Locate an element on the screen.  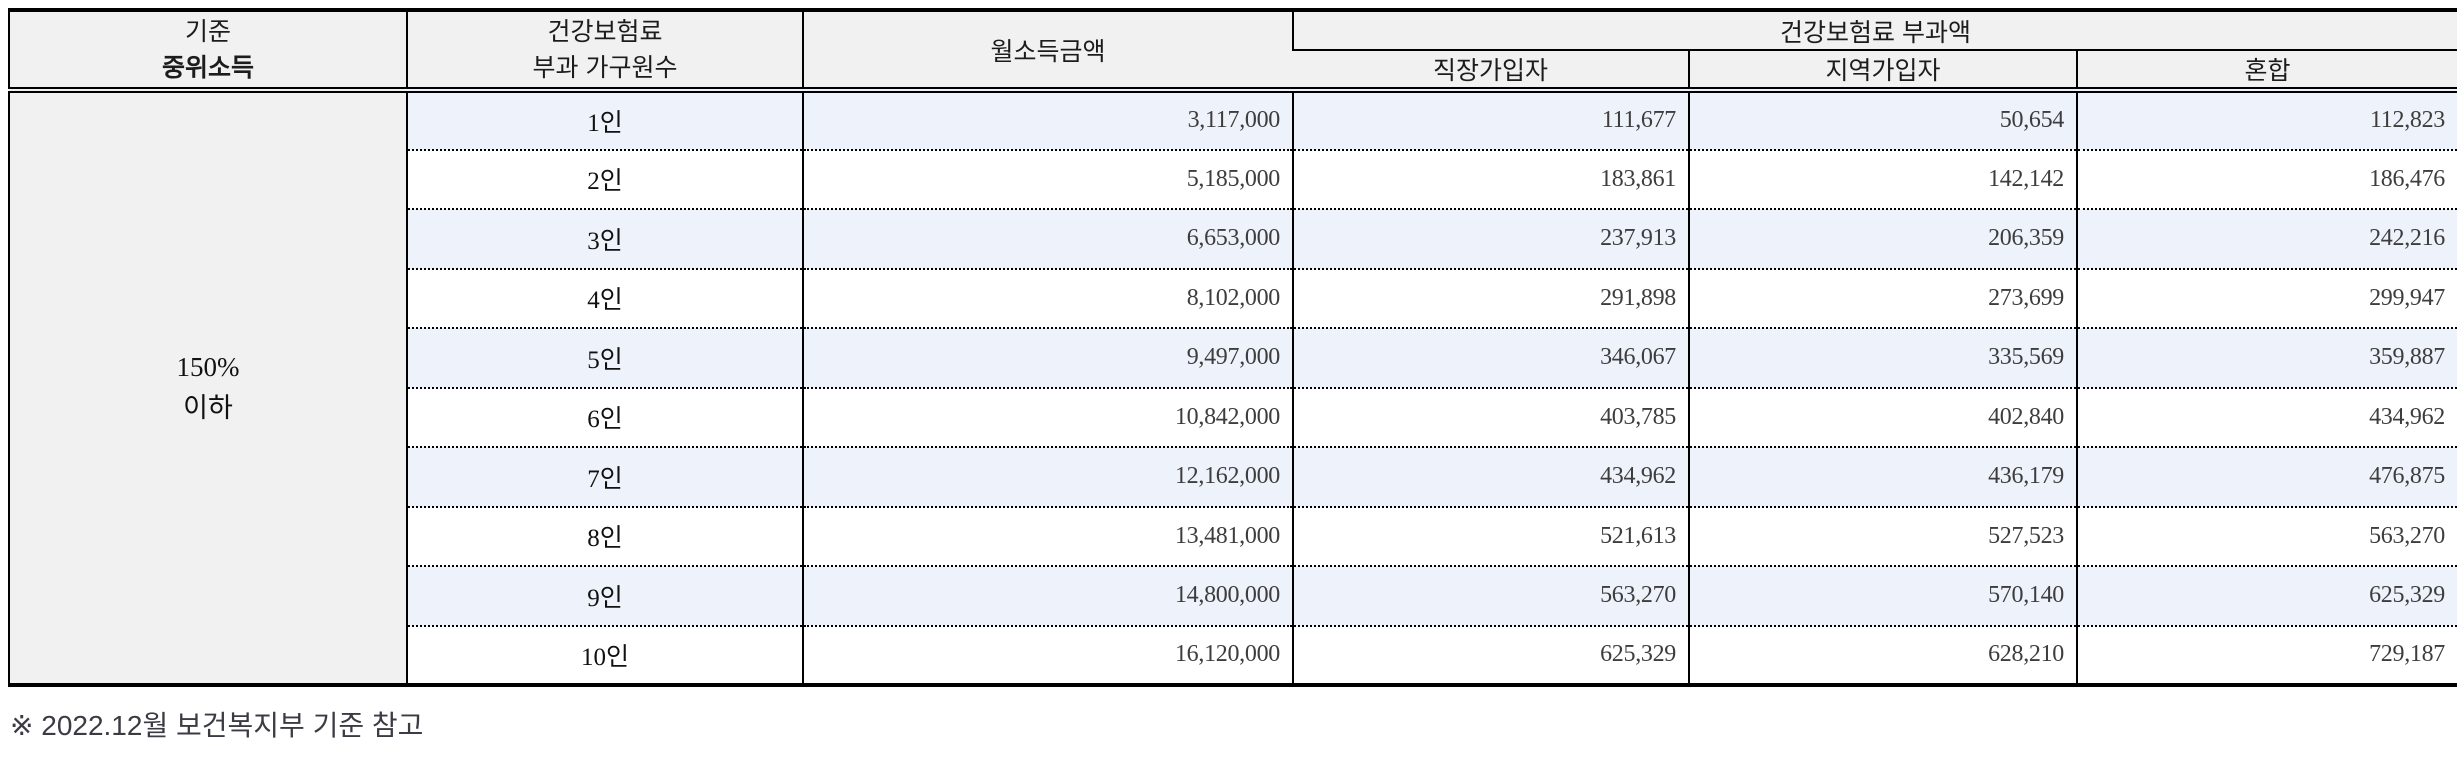
workplace-premium-cell: 183,861 is located at coordinates (1490, 178).